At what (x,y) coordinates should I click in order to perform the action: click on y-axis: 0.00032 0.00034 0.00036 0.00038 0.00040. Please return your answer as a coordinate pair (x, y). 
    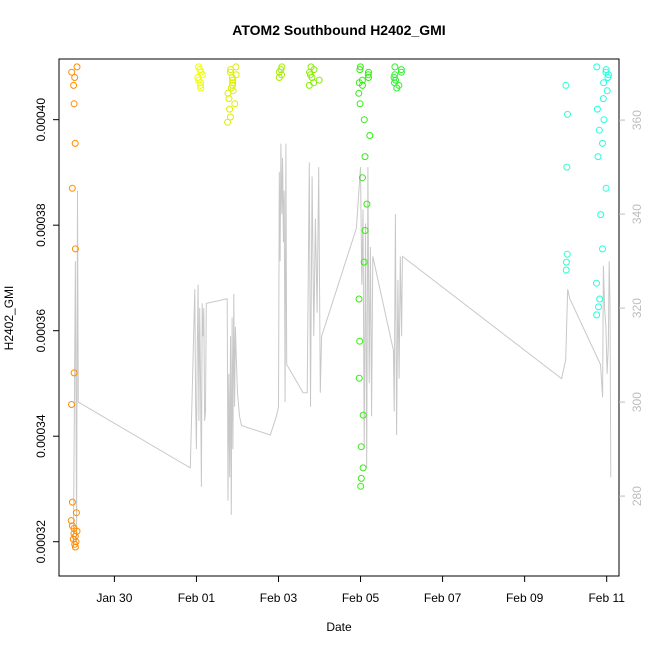
    Looking at the image, I should click on (46, 331).